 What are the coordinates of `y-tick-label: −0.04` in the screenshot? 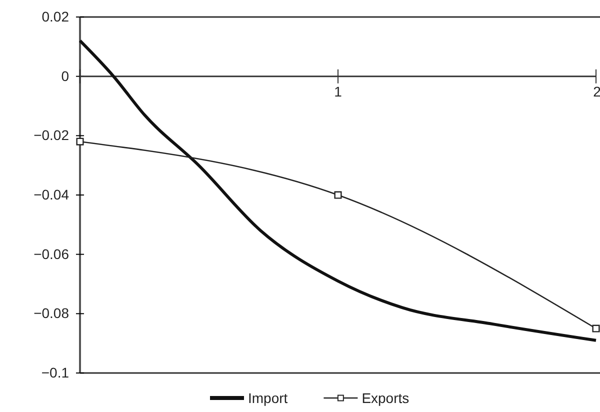 It's located at (52, 194).